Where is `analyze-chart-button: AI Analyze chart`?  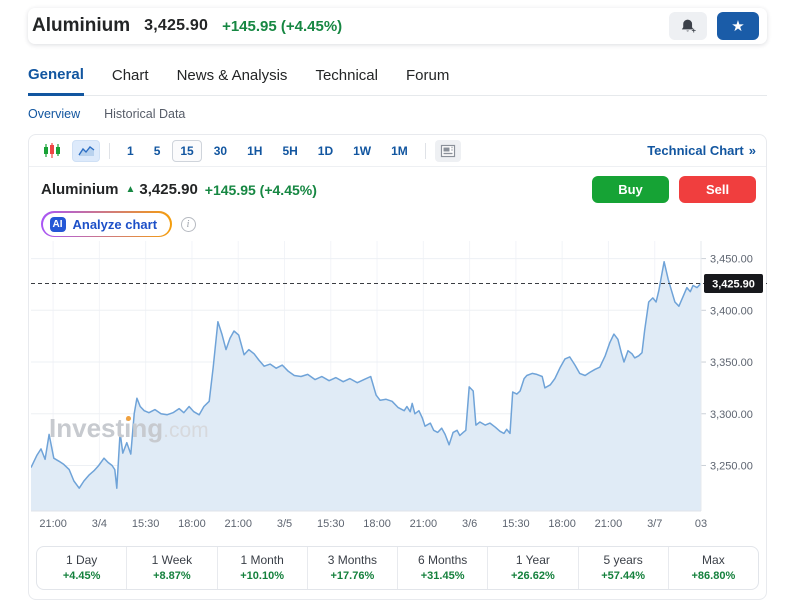
analyze-chart-button: AI Analyze chart is located at coordinates (106, 224).